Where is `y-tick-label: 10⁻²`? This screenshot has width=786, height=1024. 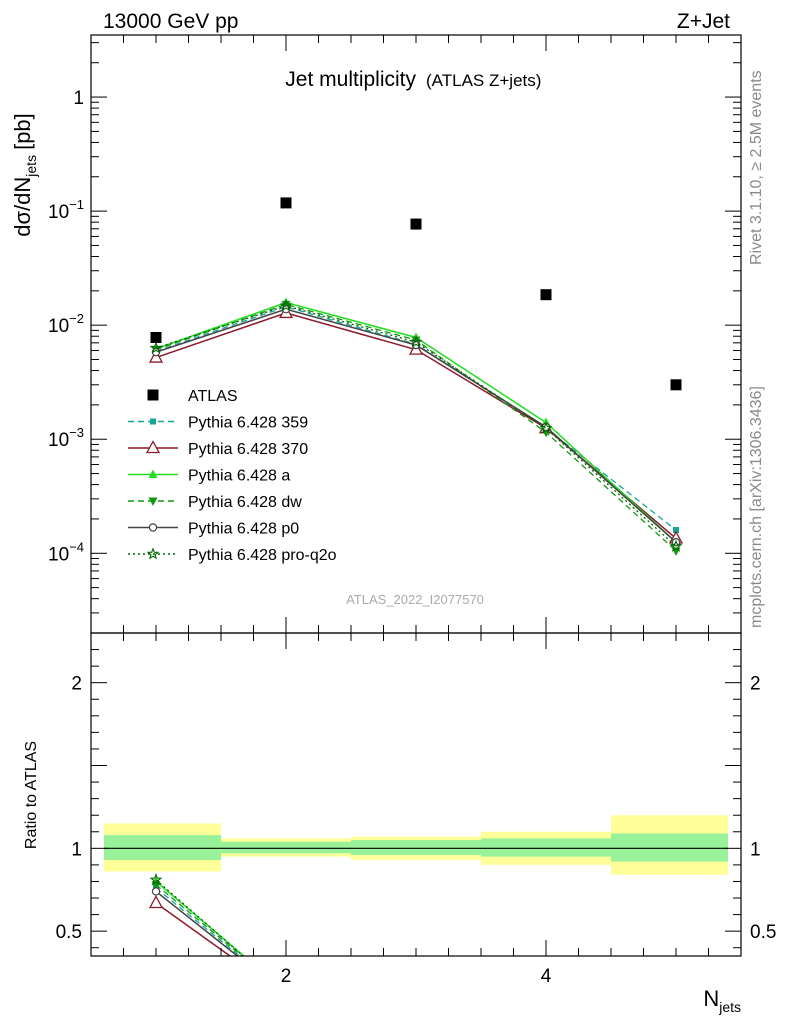 y-tick-label: 10⁻² is located at coordinates (66, 324).